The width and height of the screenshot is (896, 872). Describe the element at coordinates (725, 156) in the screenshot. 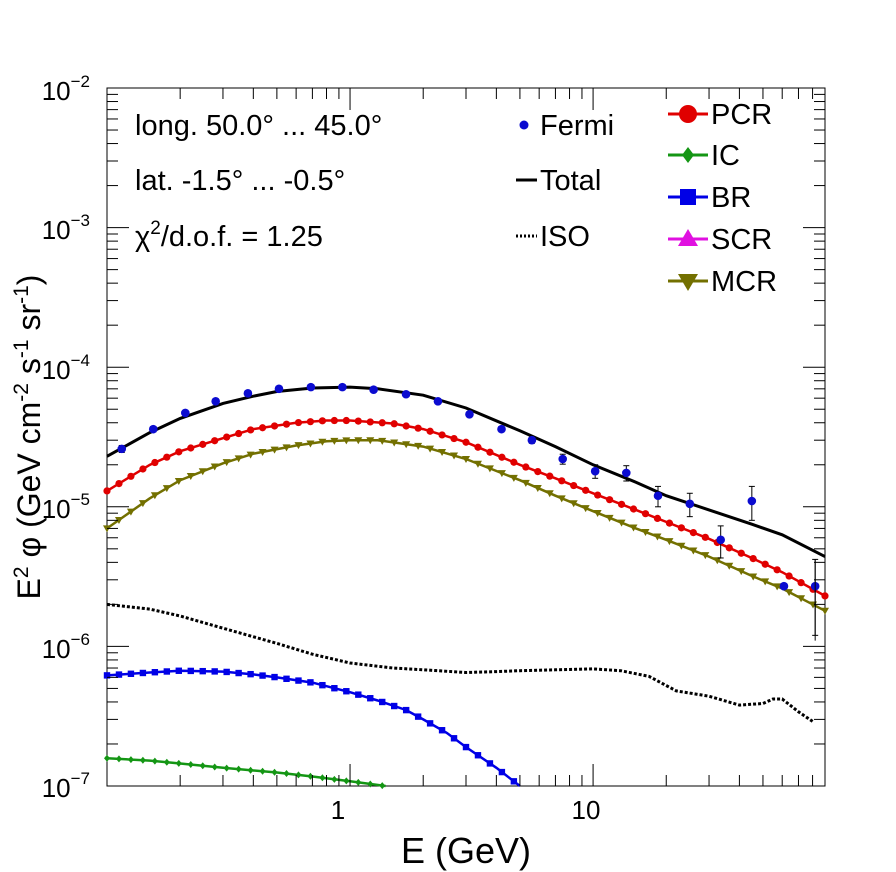

I see `legend-label-ic: IC` at that location.